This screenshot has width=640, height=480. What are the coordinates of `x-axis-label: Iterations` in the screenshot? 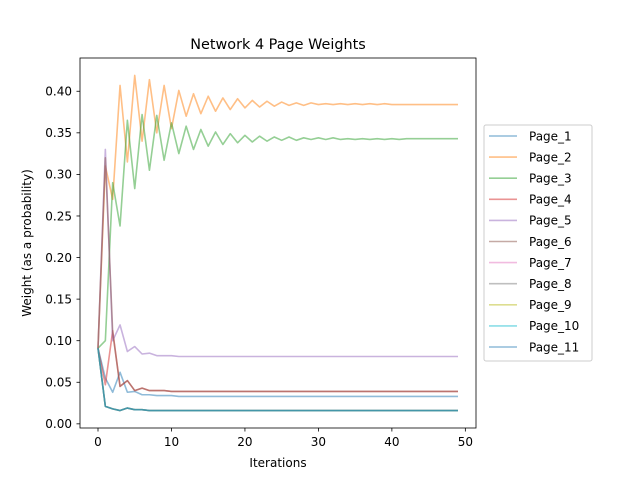 It's located at (277, 463).